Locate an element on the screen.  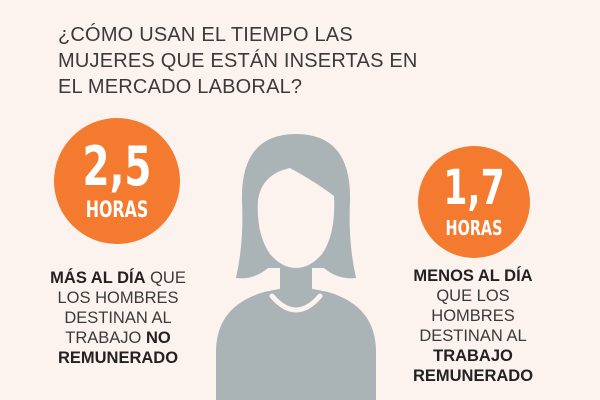
left-caption-text: QUE LOS HOMBRES DESTINAN AL TRABAJO is located at coordinates (121, 308).